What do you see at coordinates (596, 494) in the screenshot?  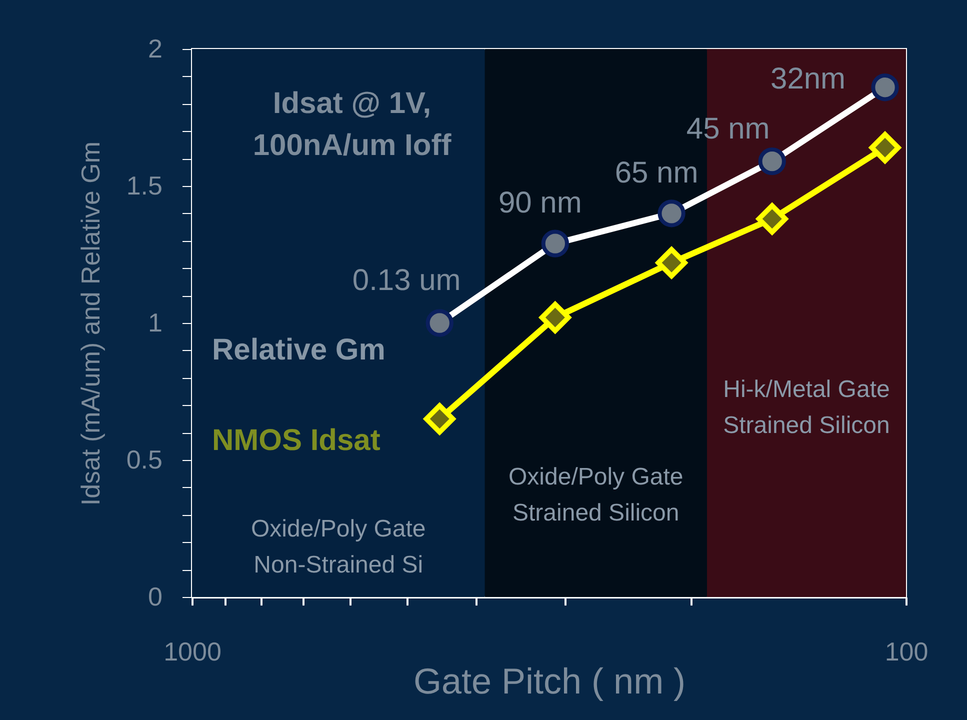 I see `band-label: Oxide/Poly Gate Strained Silicon` at bounding box center [596, 494].